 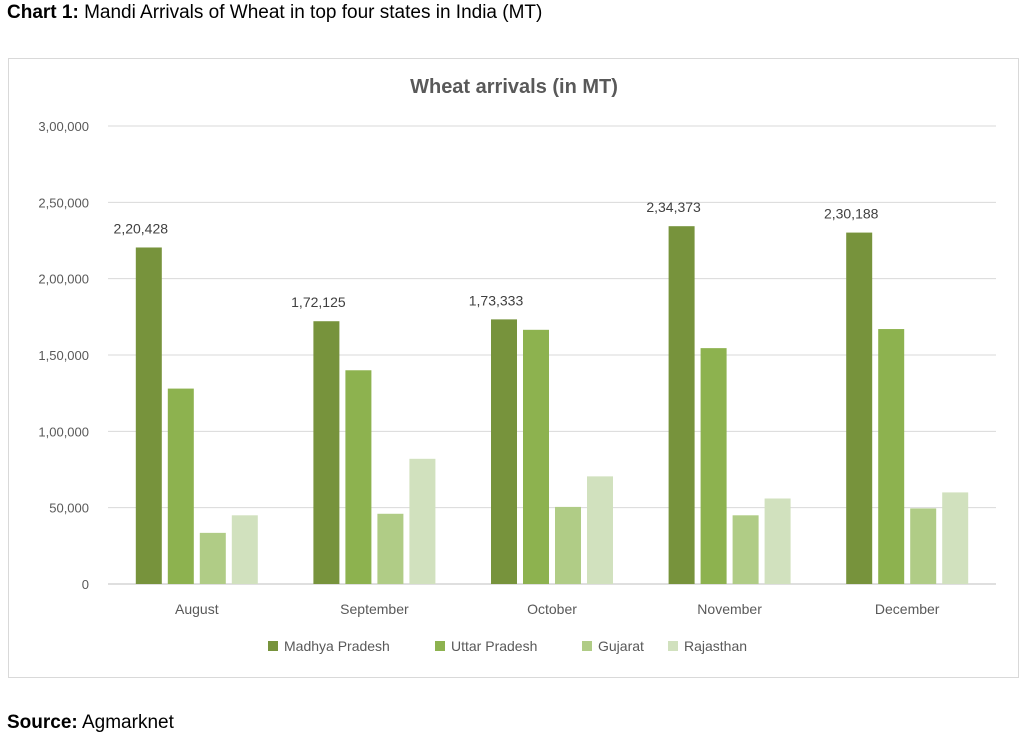 What do you see at coordinates (43, 12) in the screenshot?
I see `caption-prefix: Chart 1:` at bounding box center [43, 12].